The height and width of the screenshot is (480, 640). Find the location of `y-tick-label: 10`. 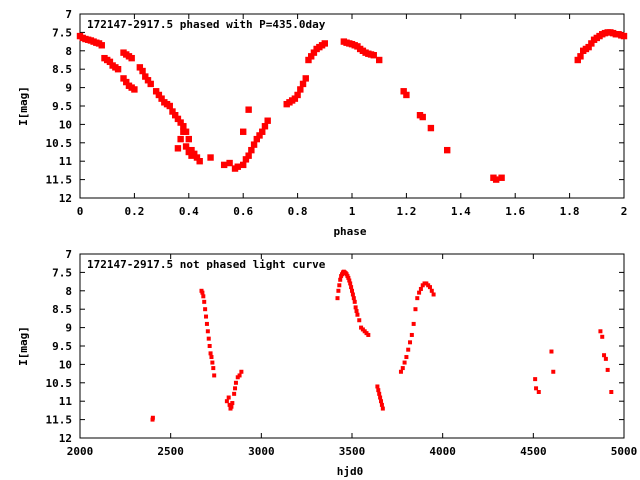

y-tick-label: 10 is located at coordinates (65, 364).